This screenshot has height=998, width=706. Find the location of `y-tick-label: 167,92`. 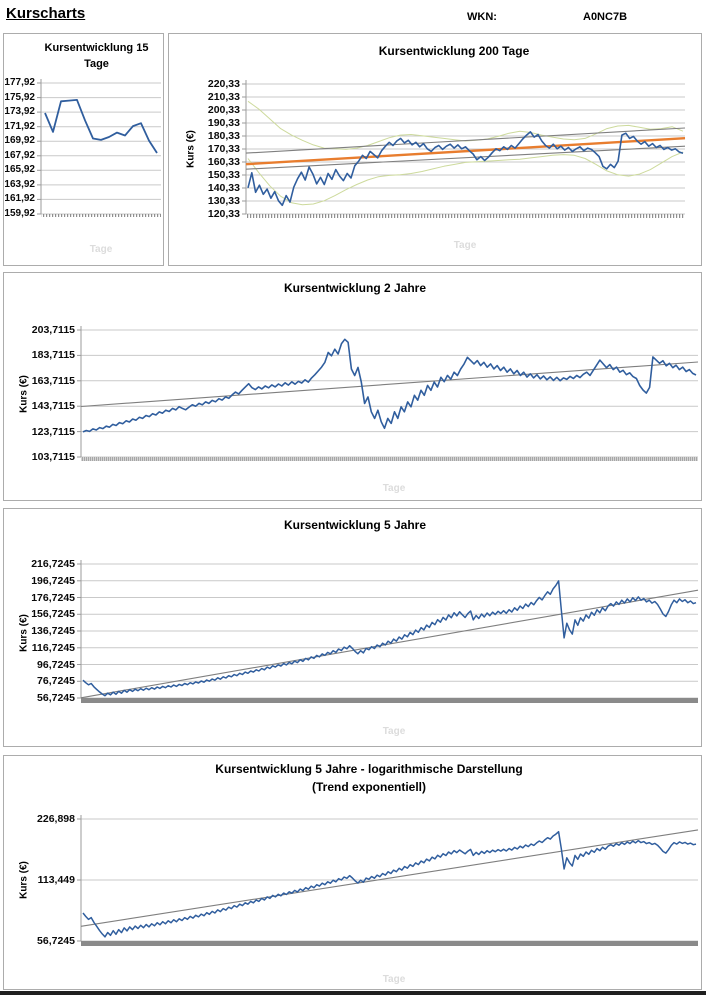

y-tick-label: 167,92 is located at coordinates (19, 155).